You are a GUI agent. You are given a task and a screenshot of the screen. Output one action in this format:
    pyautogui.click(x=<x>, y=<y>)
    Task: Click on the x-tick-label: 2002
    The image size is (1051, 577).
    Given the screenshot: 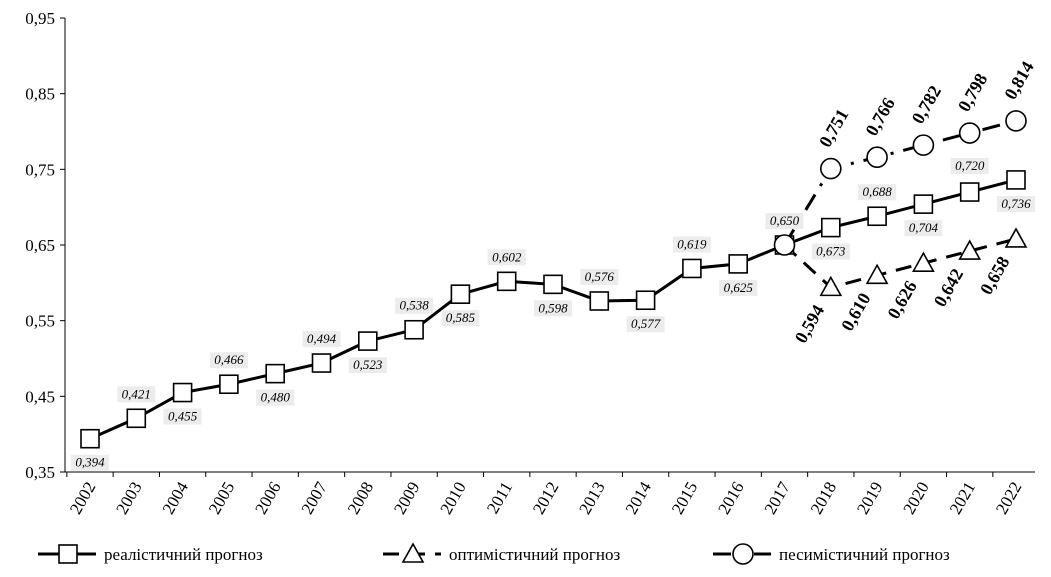 What is the action you would take?
    pyautogui.click(x=82, y=498)
    